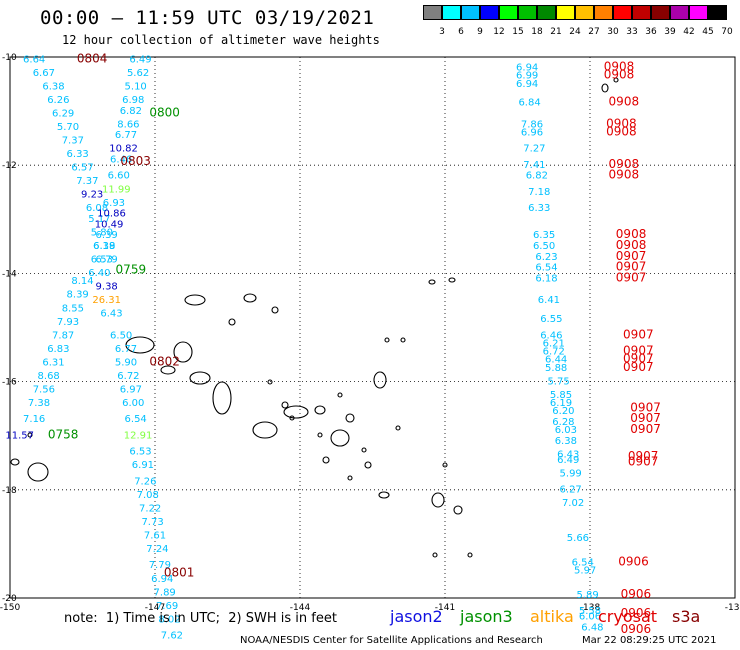 This screenshot has height=650, width=740. I want to click on wave-height-value: 7.41, so click(534, 165).